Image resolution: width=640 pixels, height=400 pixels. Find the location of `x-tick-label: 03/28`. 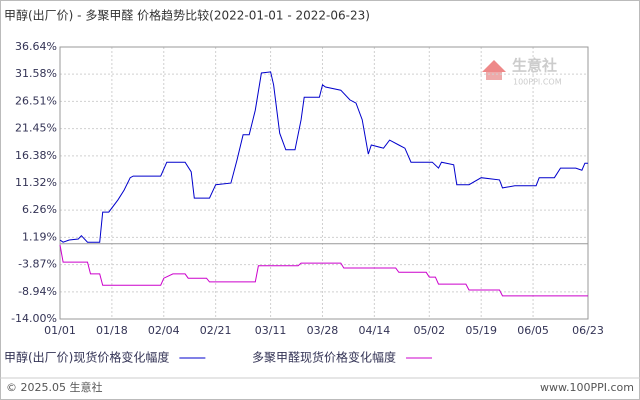

x-tick-label: 03/28 is located at coordinates (323, 330).